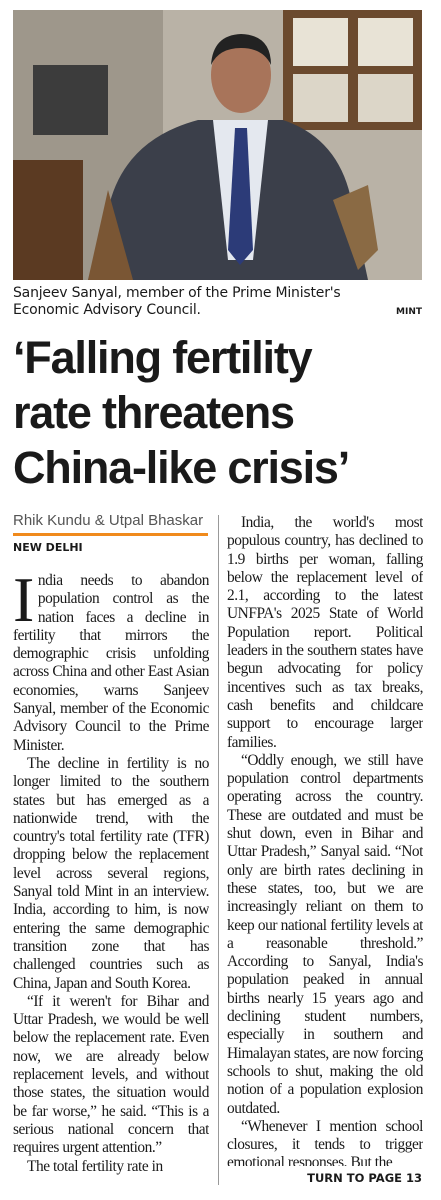  Describe the element at coordinates (364, 1178) in the screenshot. I see `jump-line: TURN TO PAGE 13` at that location.